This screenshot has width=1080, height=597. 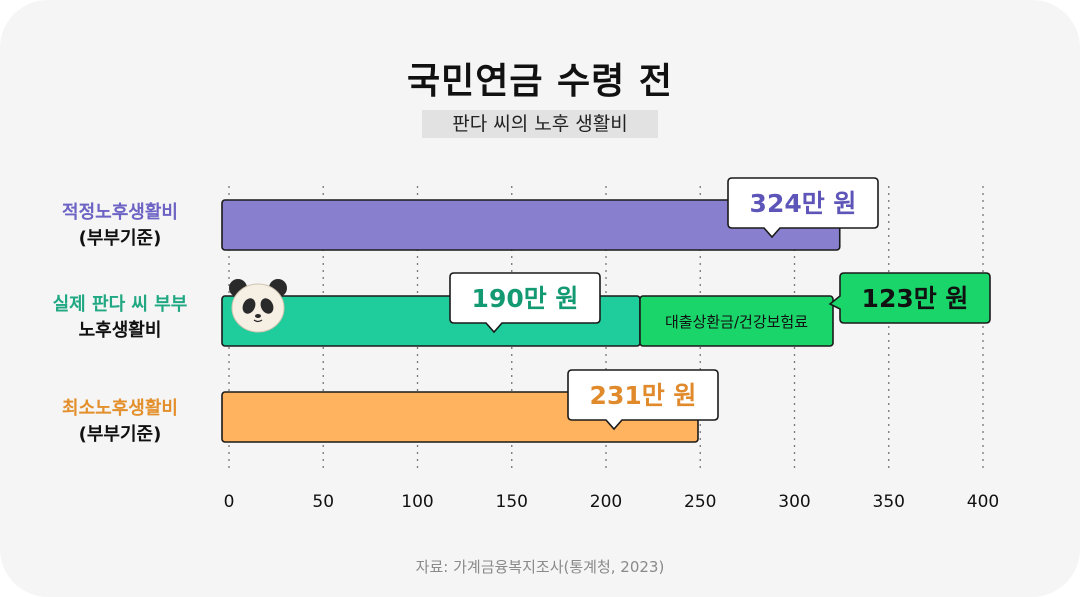 I want to click on x-tick-label: 100, so click(x=417, y=502).